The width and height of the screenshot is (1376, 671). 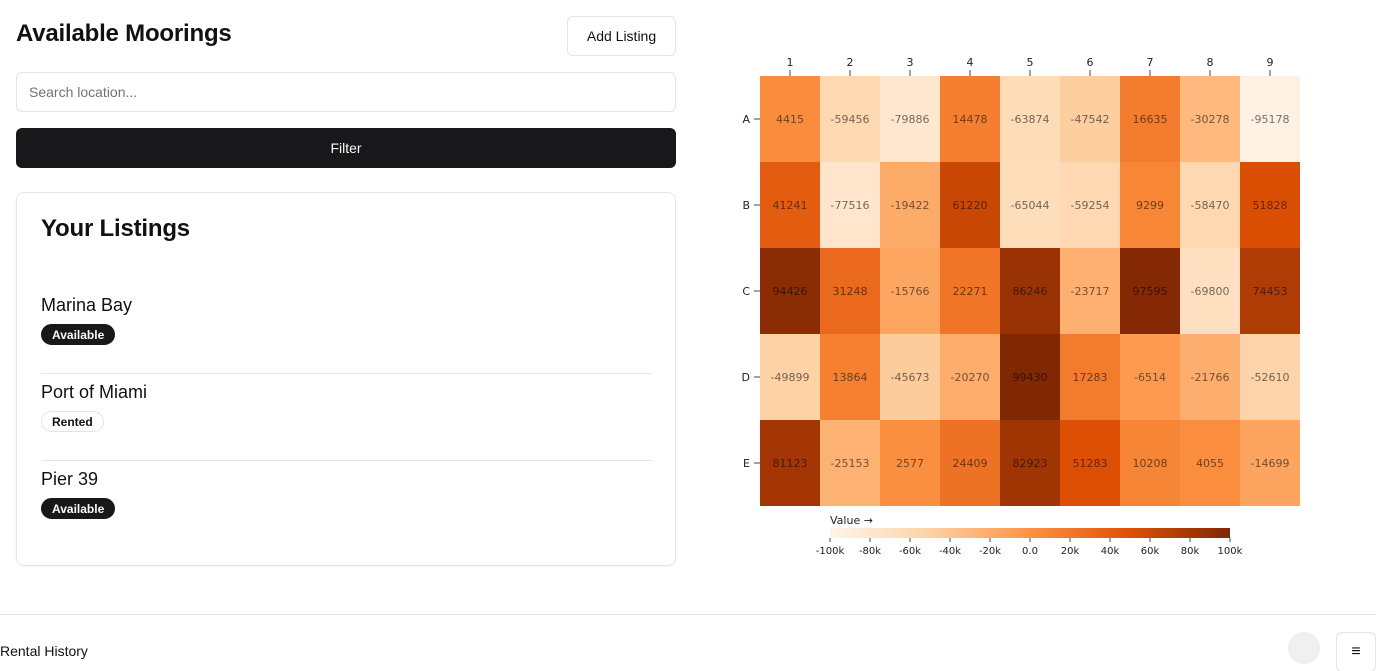 I want to click on cell-value-label: 82923, so click(x=1030, y=463).